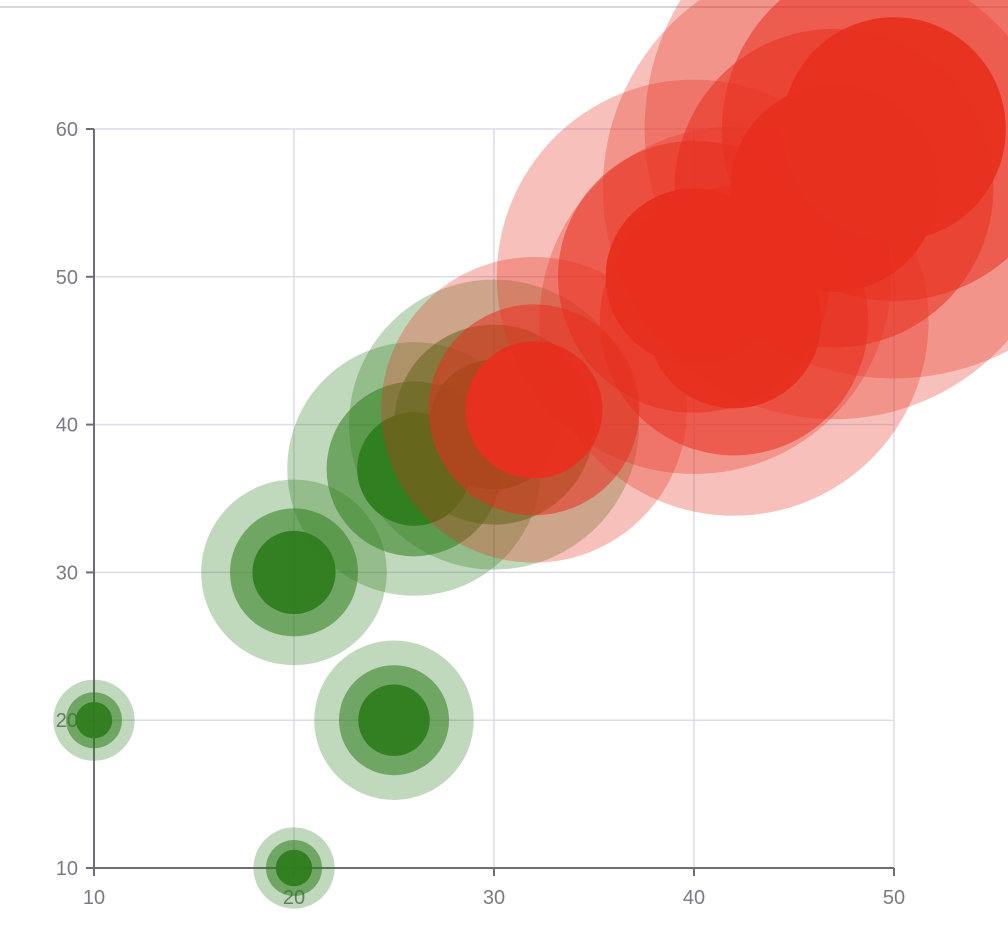 The image size is (1008, 950). What do you see at coordinates (67, 130) in the screenshot?
I see `y-tick-label: 60` at bounding box center [67, 130].